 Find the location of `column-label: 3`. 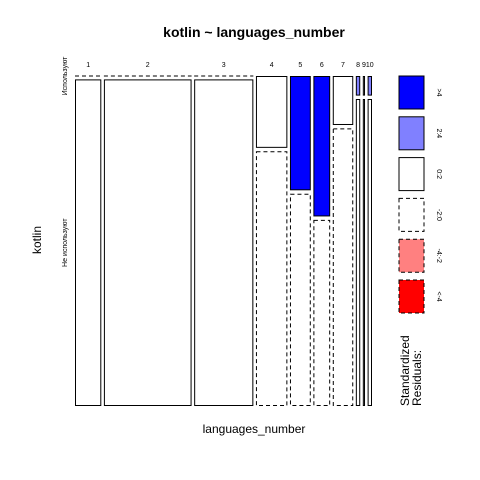

column-label: 3 is located at coordinates (224, 65).